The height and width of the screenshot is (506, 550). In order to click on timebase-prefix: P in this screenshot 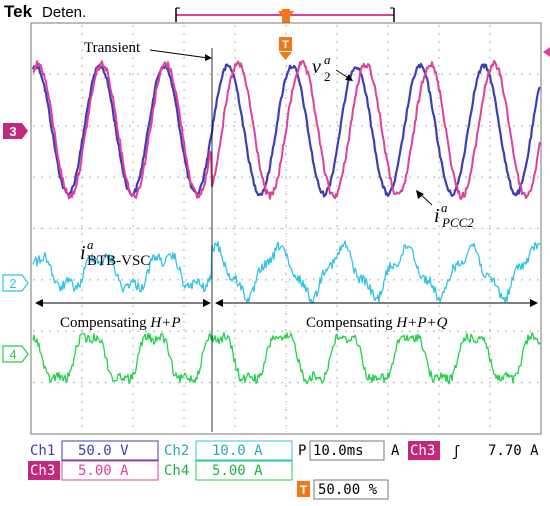, I will do `click(302, 451)`.